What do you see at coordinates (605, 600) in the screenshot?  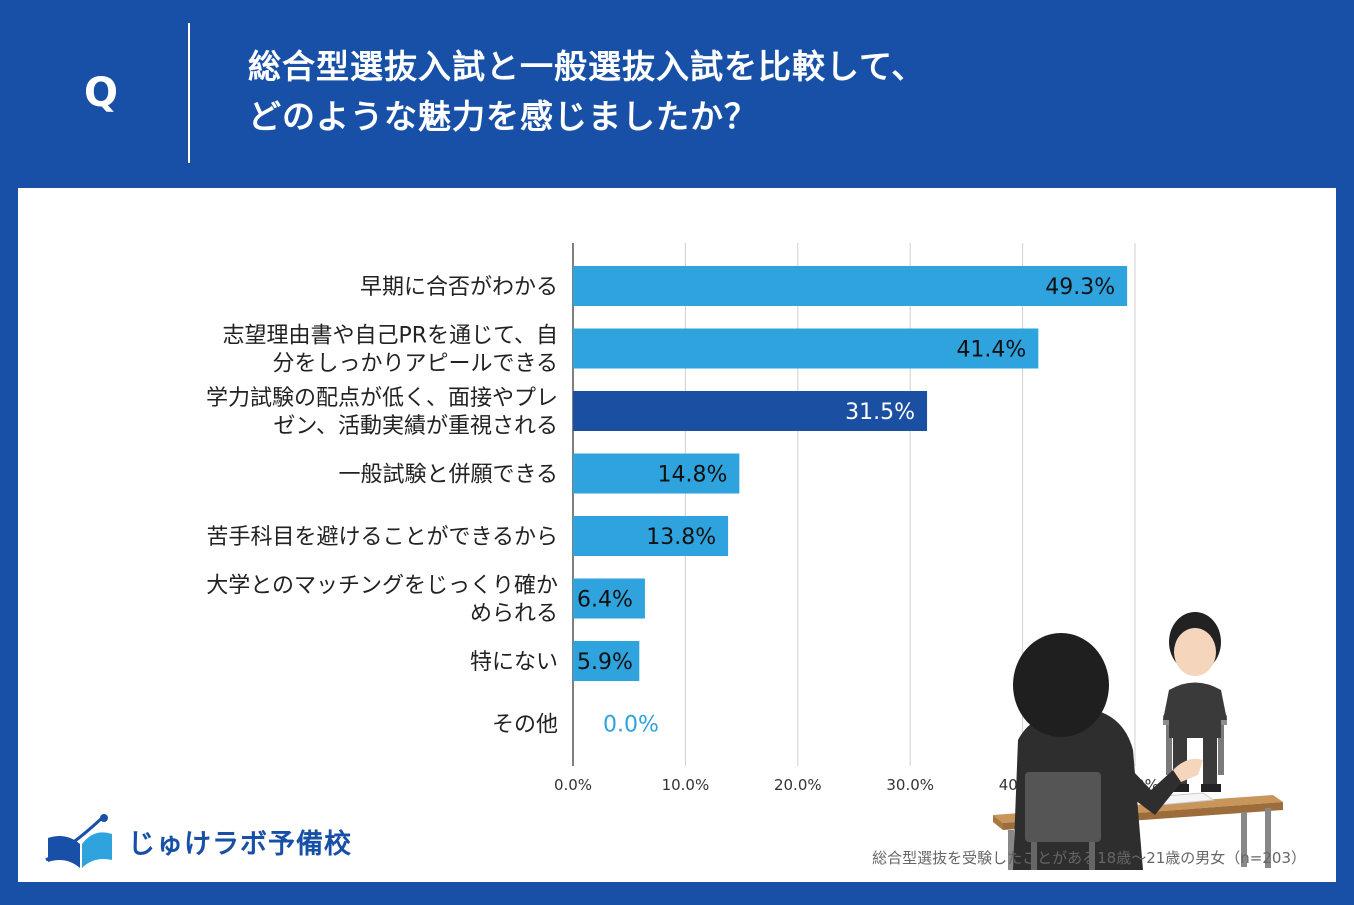 I see `data-label: 6.4%` at bounding box center [605, 600].